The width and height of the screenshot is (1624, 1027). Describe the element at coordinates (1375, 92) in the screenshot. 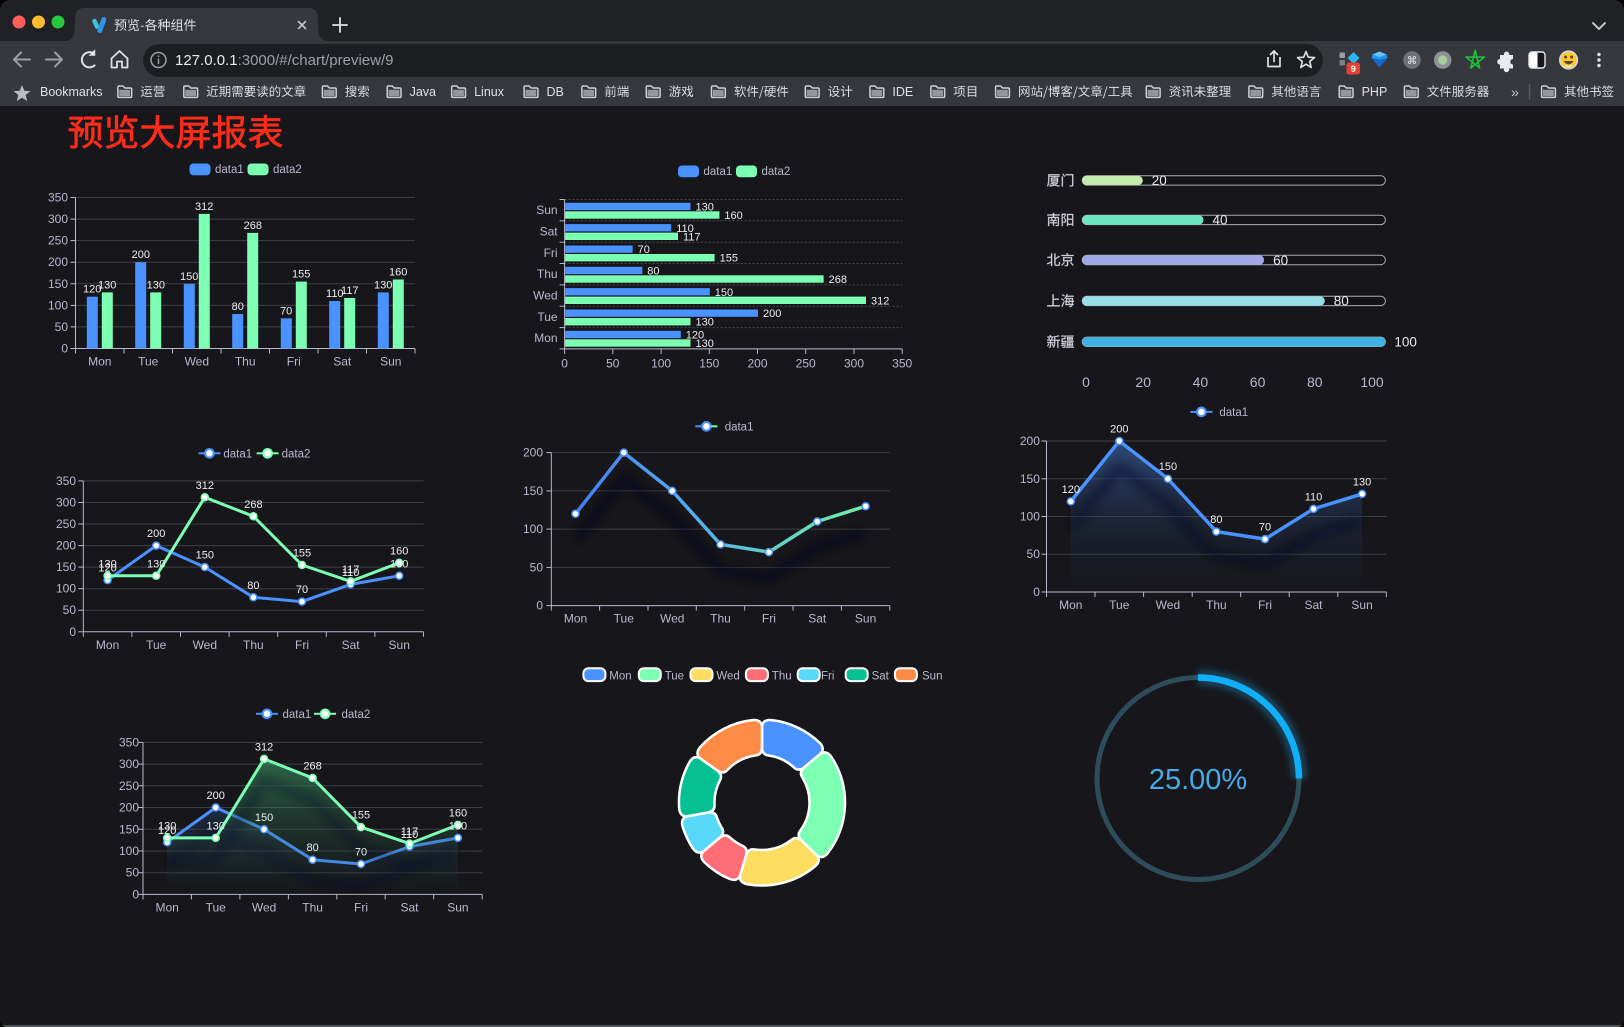

I see `svg-text: PHP` at that location.